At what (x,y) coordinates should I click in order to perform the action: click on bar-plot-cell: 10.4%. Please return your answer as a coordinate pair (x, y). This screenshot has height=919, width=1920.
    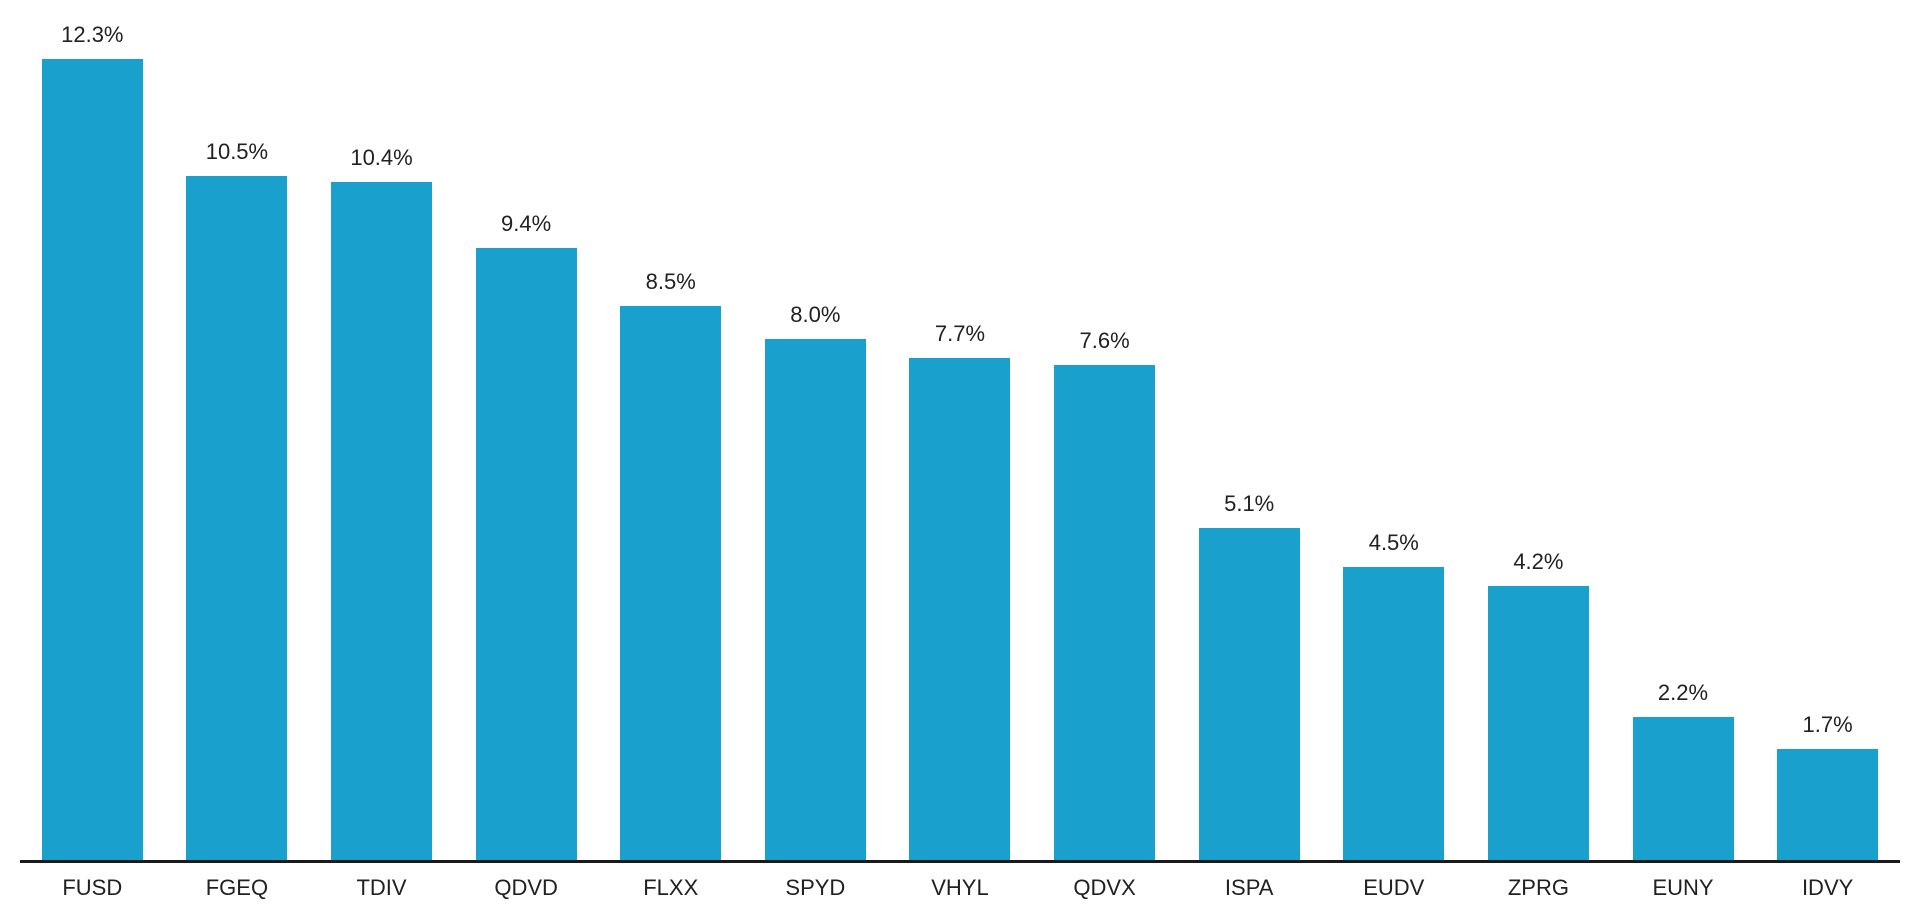
    Looking at the image, I should click on (381, 431).